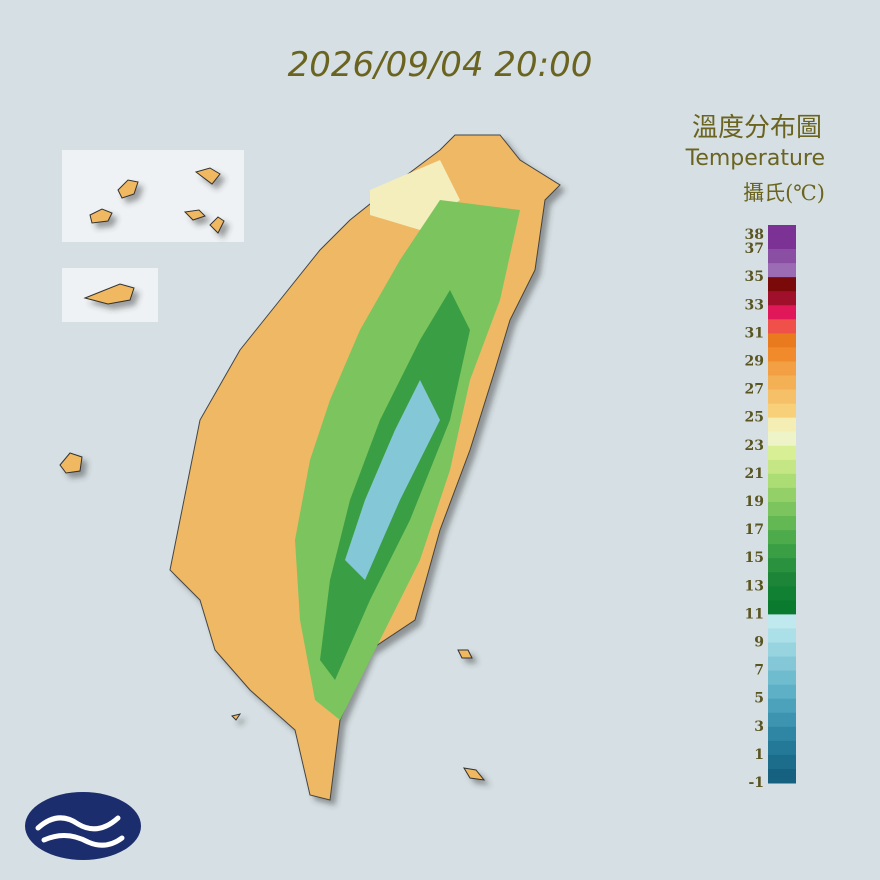 This screenshot has width=880, height=880. What do you see at coordinates (759, 699) in the screenshot?
I see `legend-label: 5` at bounding box center [759, 699].